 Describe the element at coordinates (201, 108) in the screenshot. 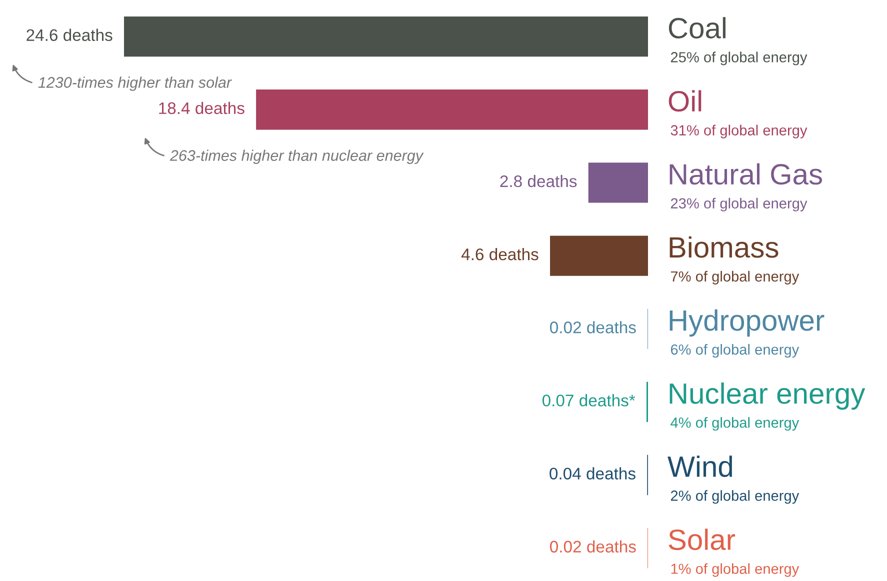

I see `data-label: 18.4 deaths` at that location.